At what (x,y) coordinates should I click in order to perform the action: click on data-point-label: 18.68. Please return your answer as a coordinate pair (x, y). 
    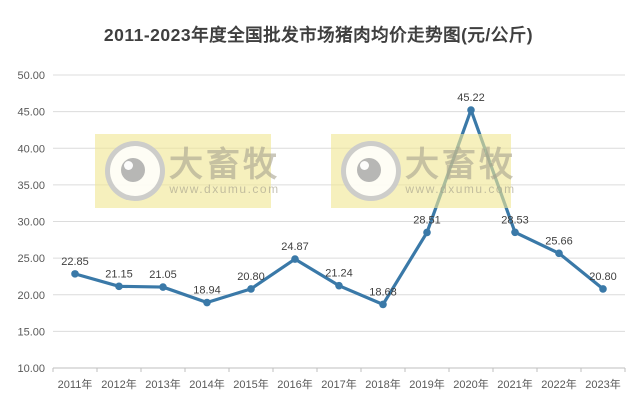
    Looking at the image, I should click on (383, 292).